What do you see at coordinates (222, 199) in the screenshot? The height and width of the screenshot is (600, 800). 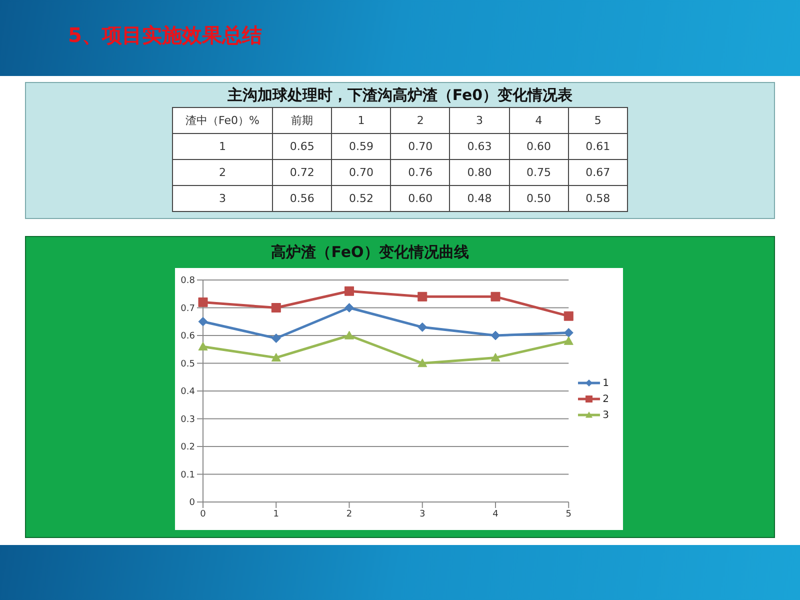 I see `y-tick-label: 3` at bounding box center [222, 199].